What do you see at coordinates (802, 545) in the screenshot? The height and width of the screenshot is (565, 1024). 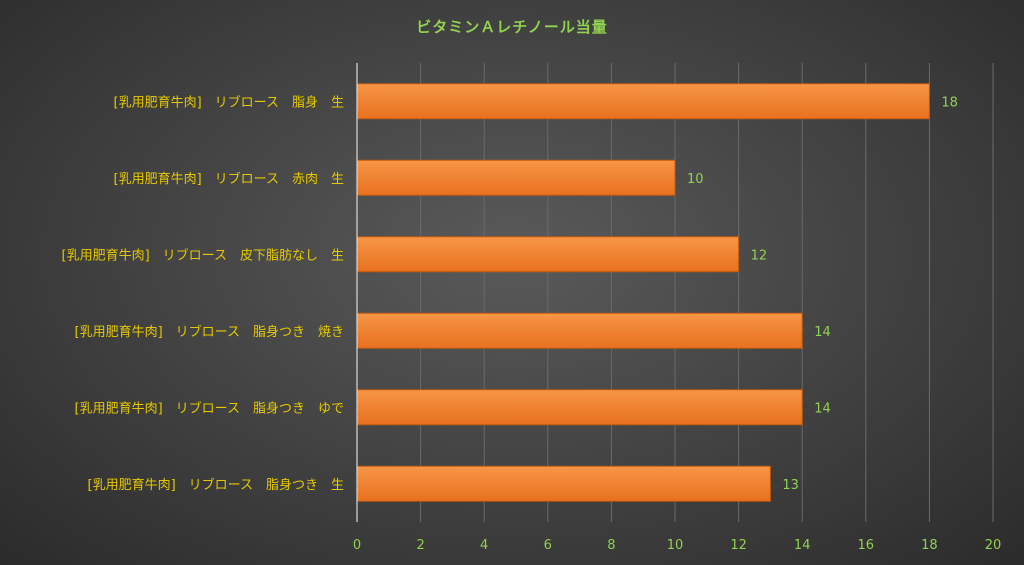 I see `x-tick-label: 14` at bounding box center [802, 545].